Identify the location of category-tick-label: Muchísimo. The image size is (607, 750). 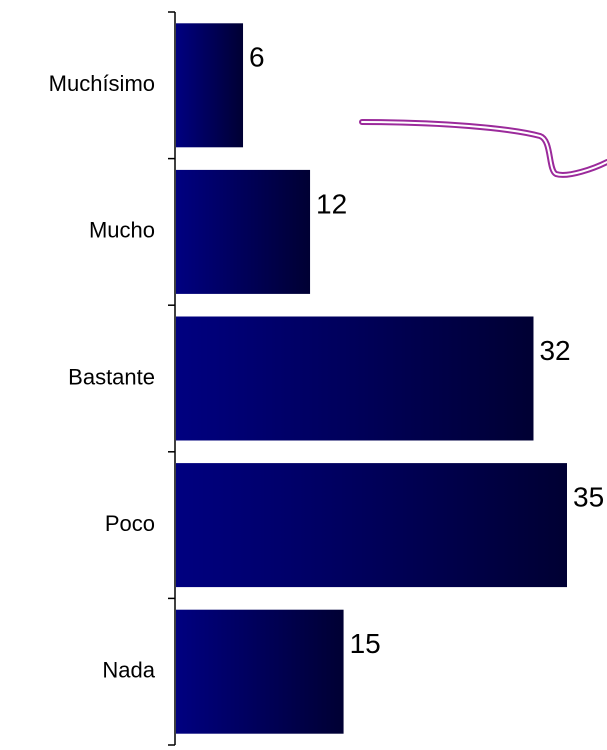
(102, 83).